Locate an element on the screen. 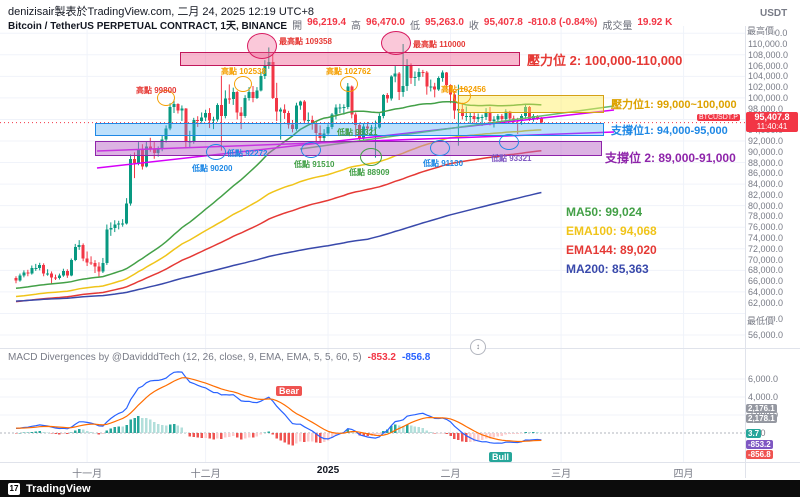 The width and height of the screenshot is (800, 497). price-tick: 58,900.0 is located at coordinates (766, 319).